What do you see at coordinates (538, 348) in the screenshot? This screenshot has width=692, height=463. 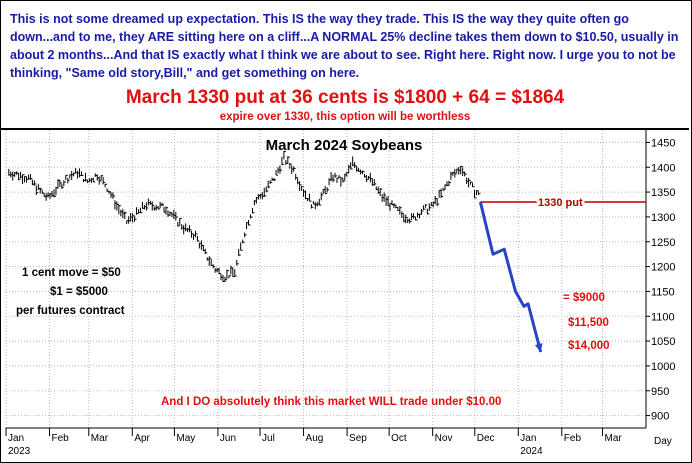 I see `projection-arrowhead` at bounding box center [538, 348].